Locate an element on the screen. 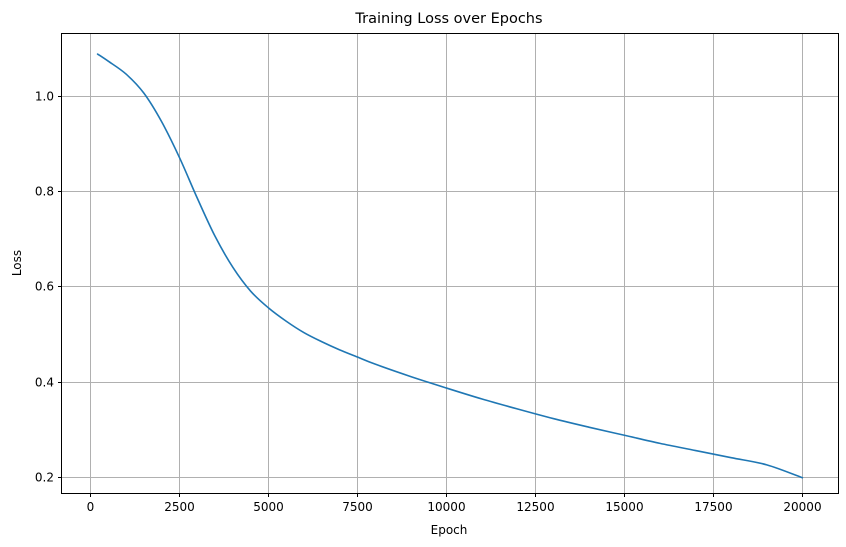 The height and width of the screenshot is (547, 846). y-tick-label: 0.6 is located at coordinates (44, 287).